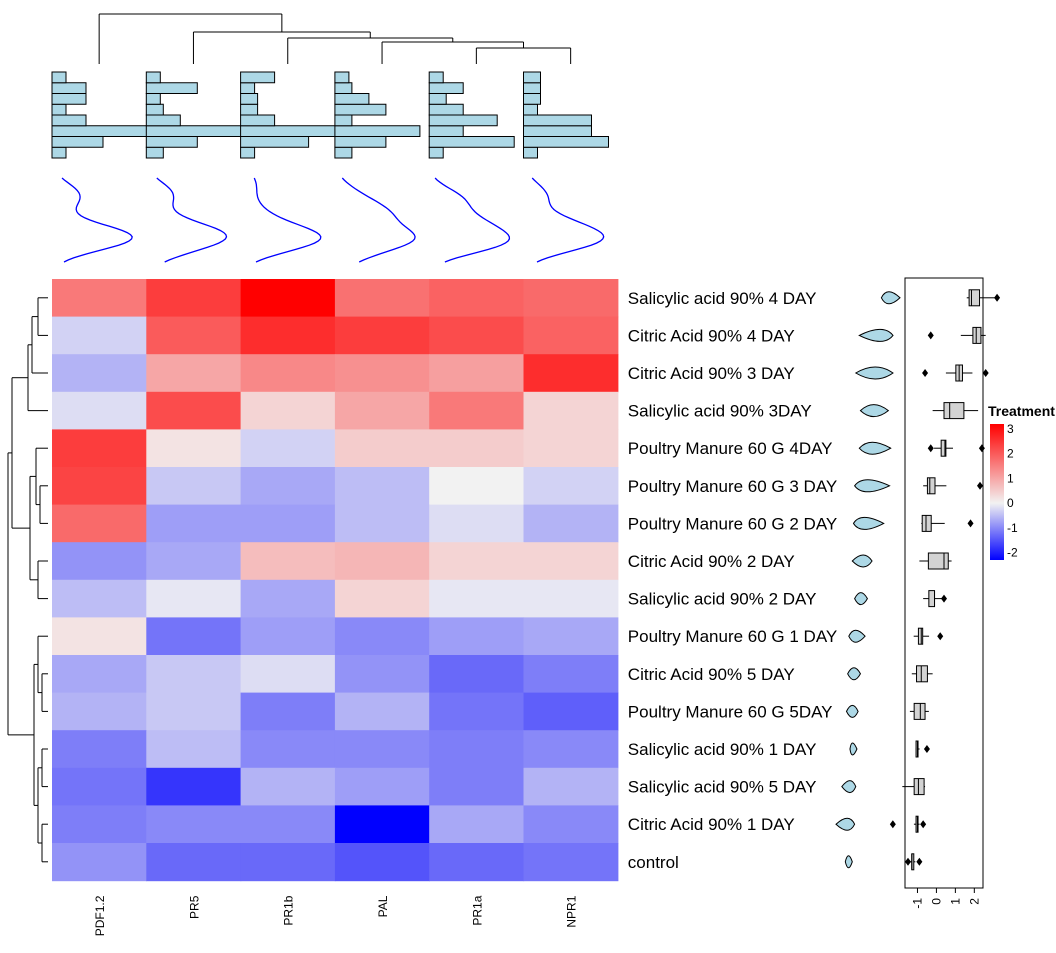 The width and height of the screenshot is (1056, 953). Describe the element at coordinates (730, 448) in the screenshot. I see `row-label: Poultry Manure 60 G 4DAY` at that location.